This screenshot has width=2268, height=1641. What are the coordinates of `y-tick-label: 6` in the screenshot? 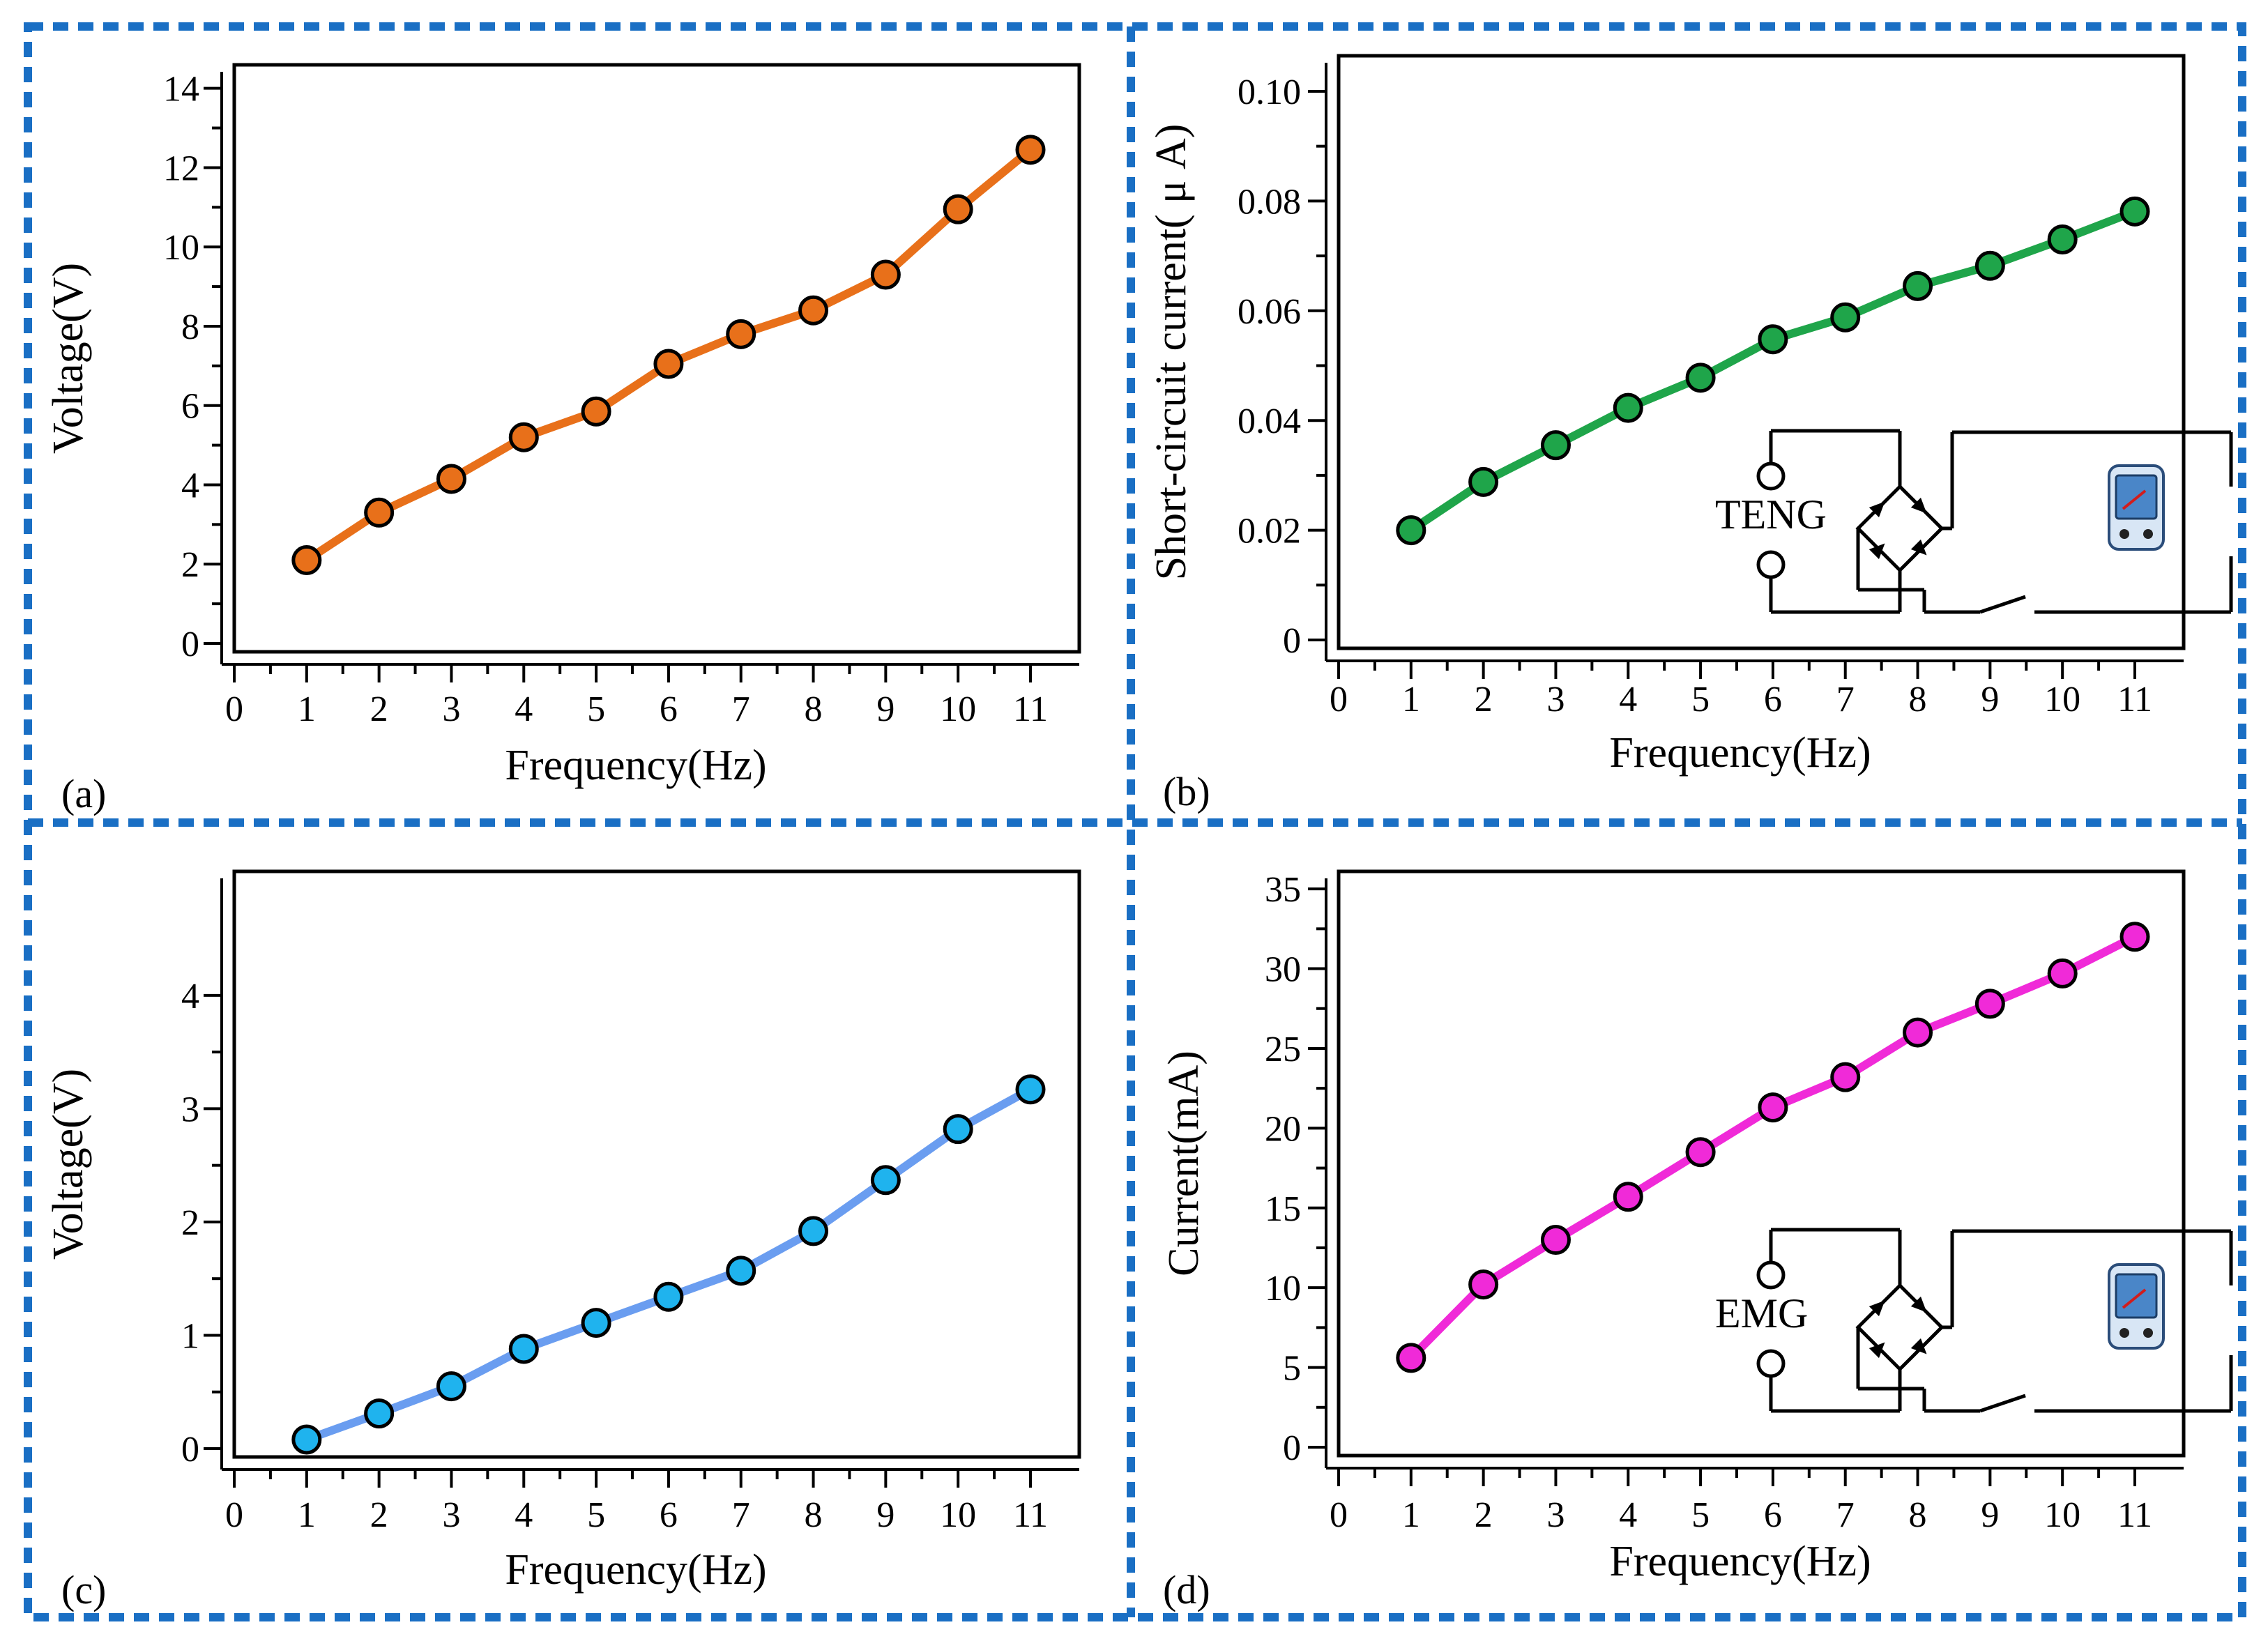 It's located at (190, 407).